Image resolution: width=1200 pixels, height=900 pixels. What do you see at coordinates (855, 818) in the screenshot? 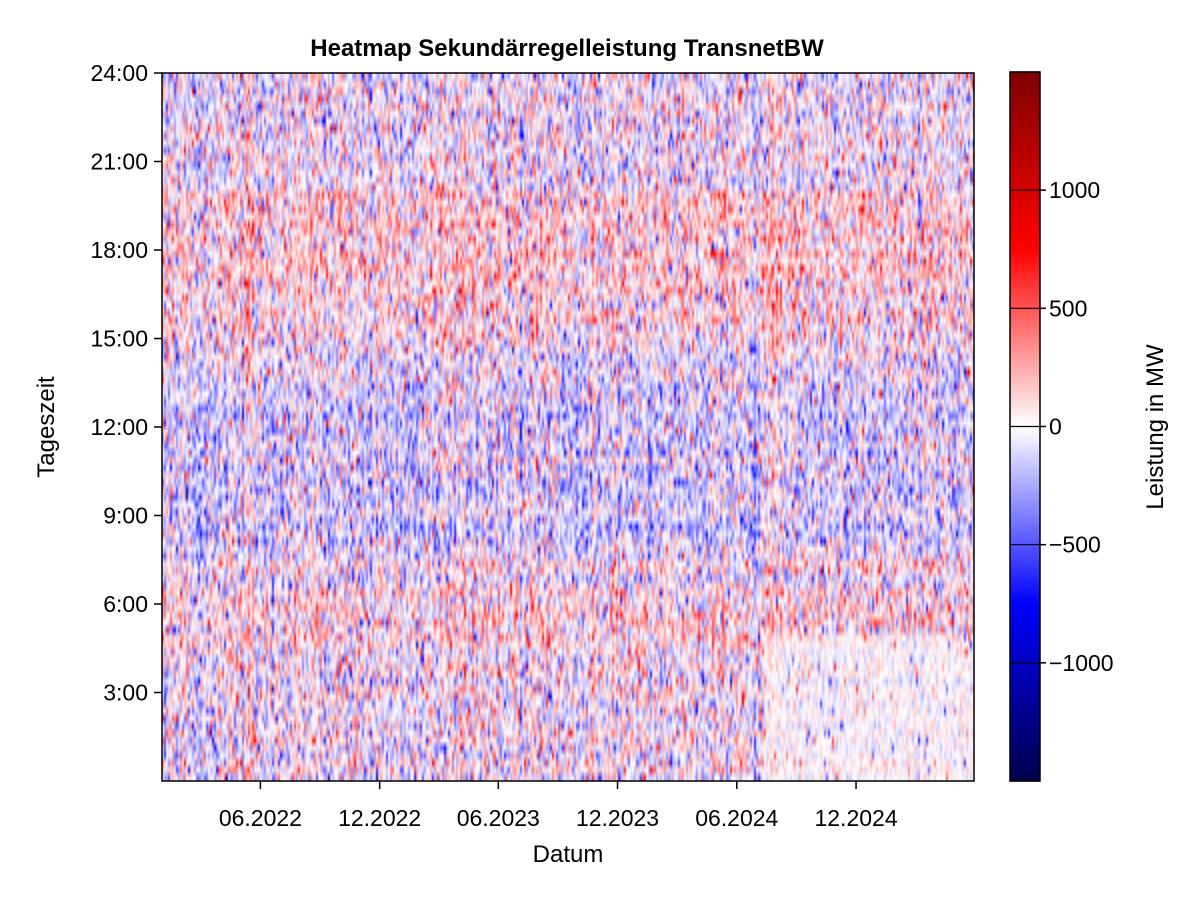
I see `x-tick-label-5: 12.2024` at bounding box center [855, 818].